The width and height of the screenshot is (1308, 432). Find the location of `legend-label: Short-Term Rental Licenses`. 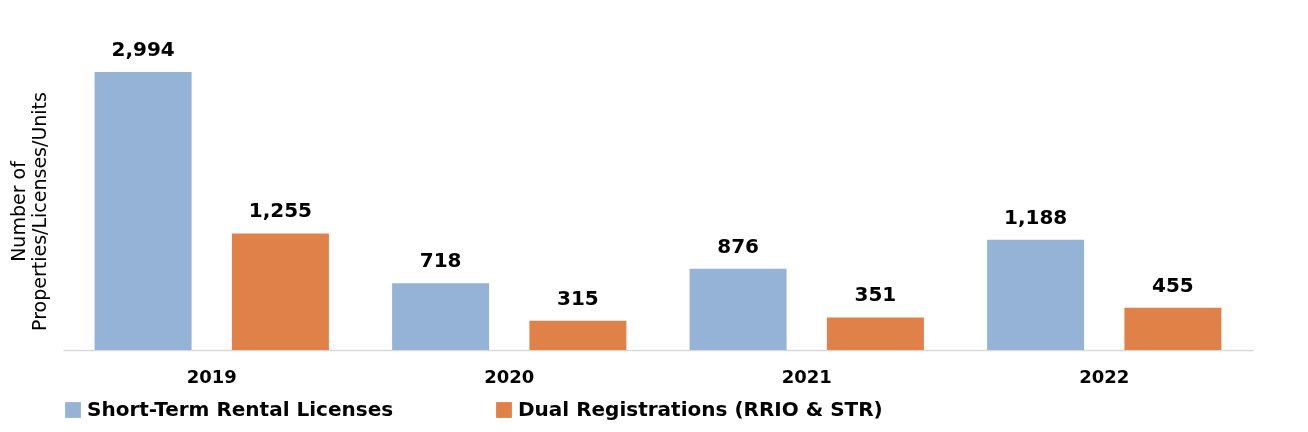

legend-label: Short-Term Rental Licenses is located at coordinates (240, 409).